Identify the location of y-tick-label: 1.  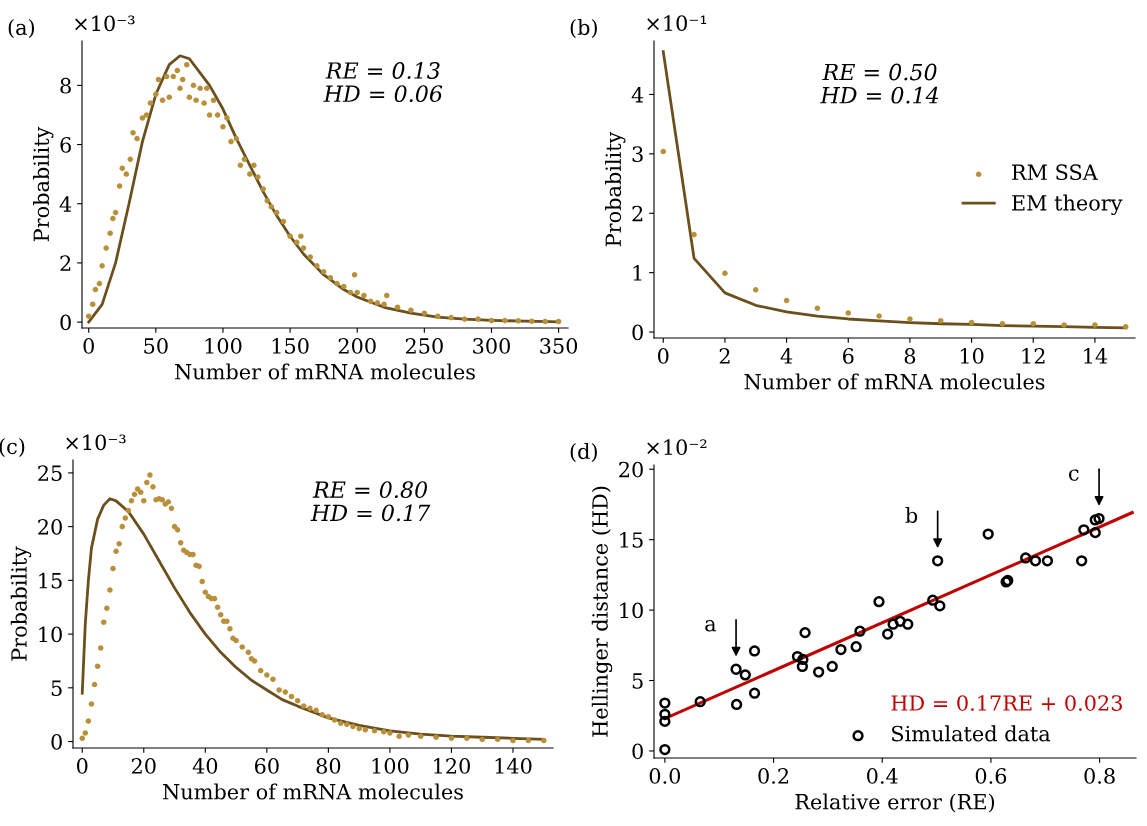
(637, 273).